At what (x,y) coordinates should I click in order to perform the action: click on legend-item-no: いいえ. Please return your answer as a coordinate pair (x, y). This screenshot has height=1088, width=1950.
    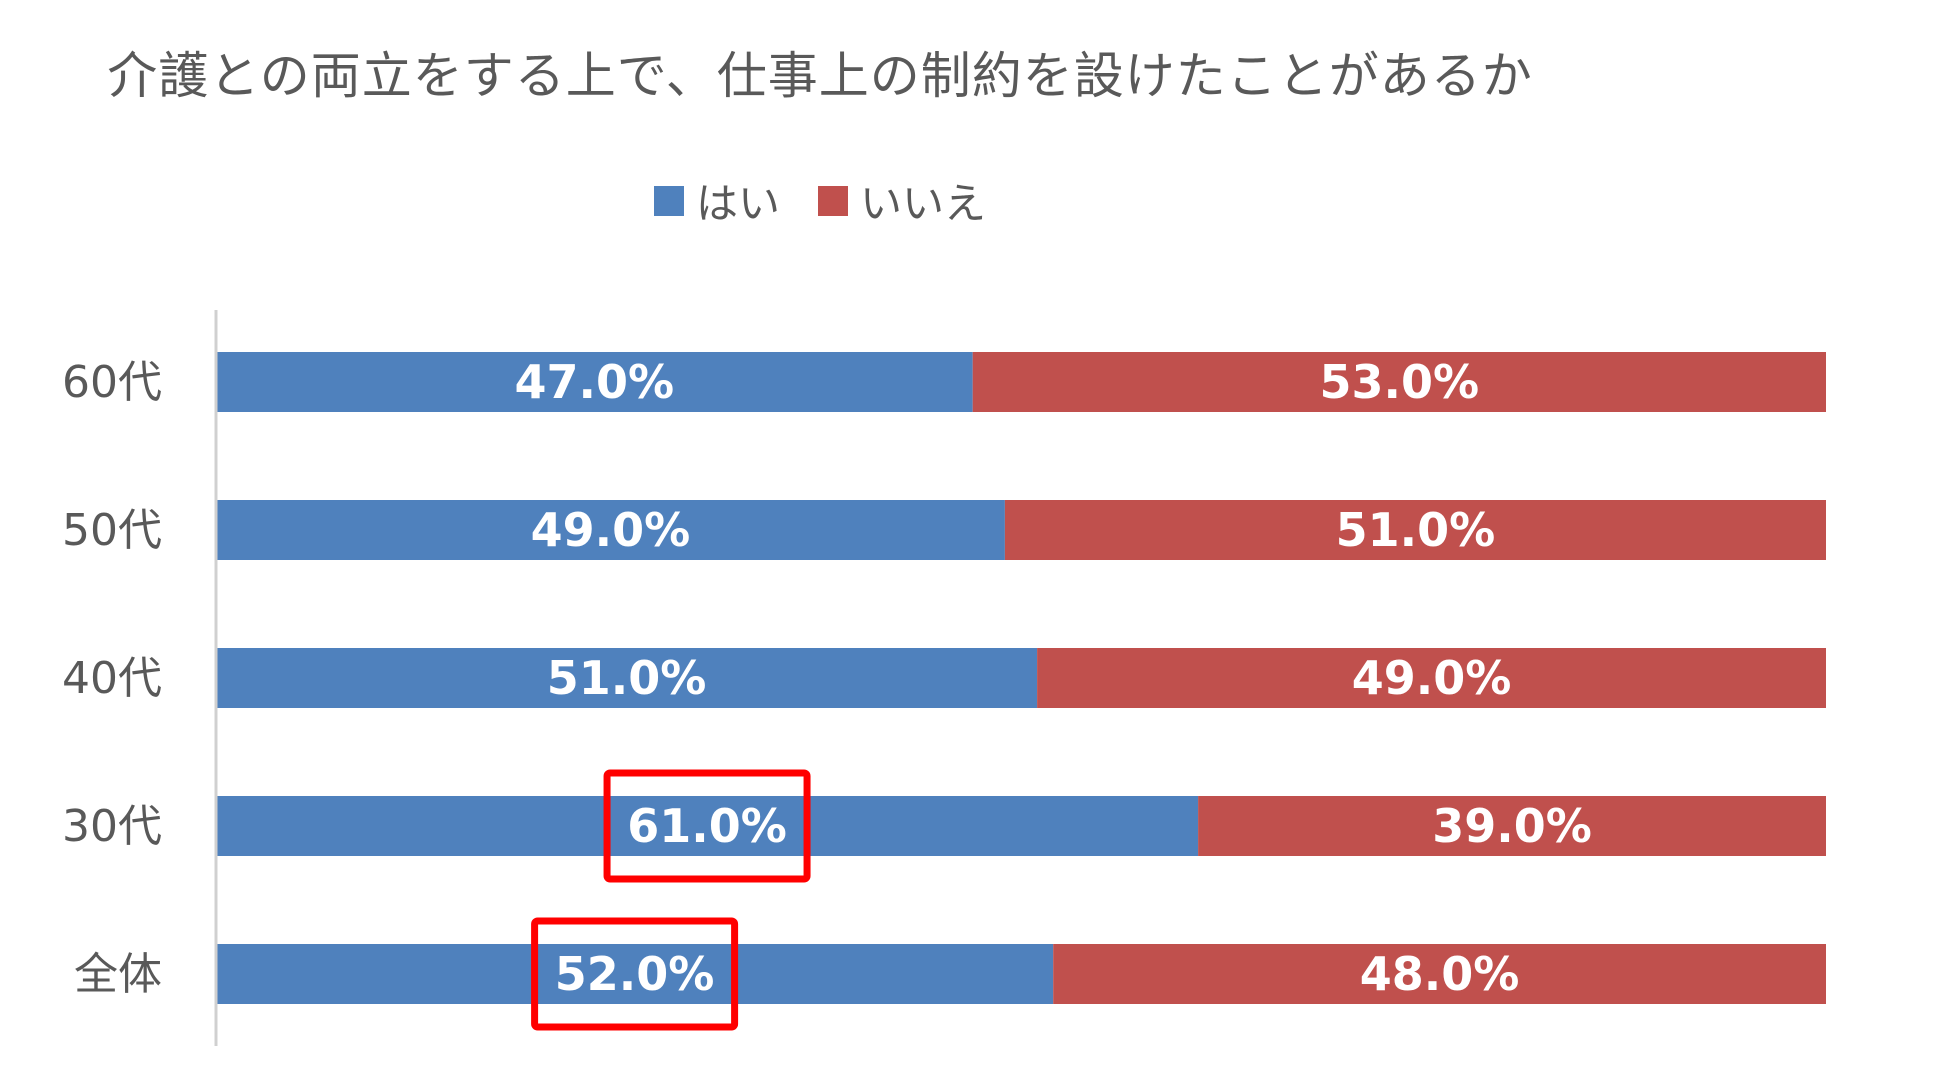
    Looking at the image, I should click on (902, 200).